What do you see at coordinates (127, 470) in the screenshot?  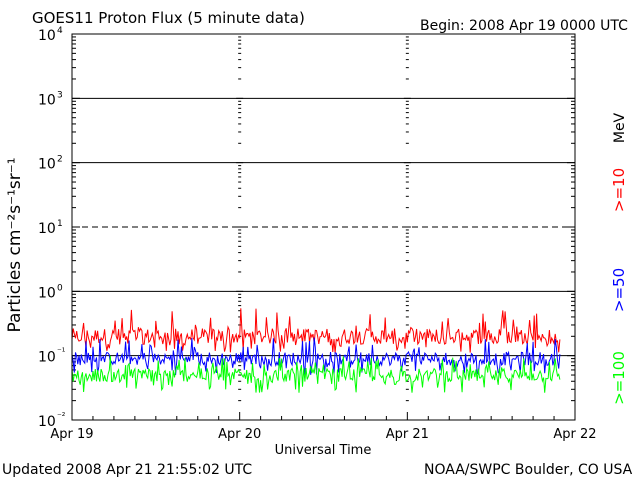 I see `updated-timestamp: Updated 2008 Apr 21 21:55:02 UTC` at bounding box center [127, 470].